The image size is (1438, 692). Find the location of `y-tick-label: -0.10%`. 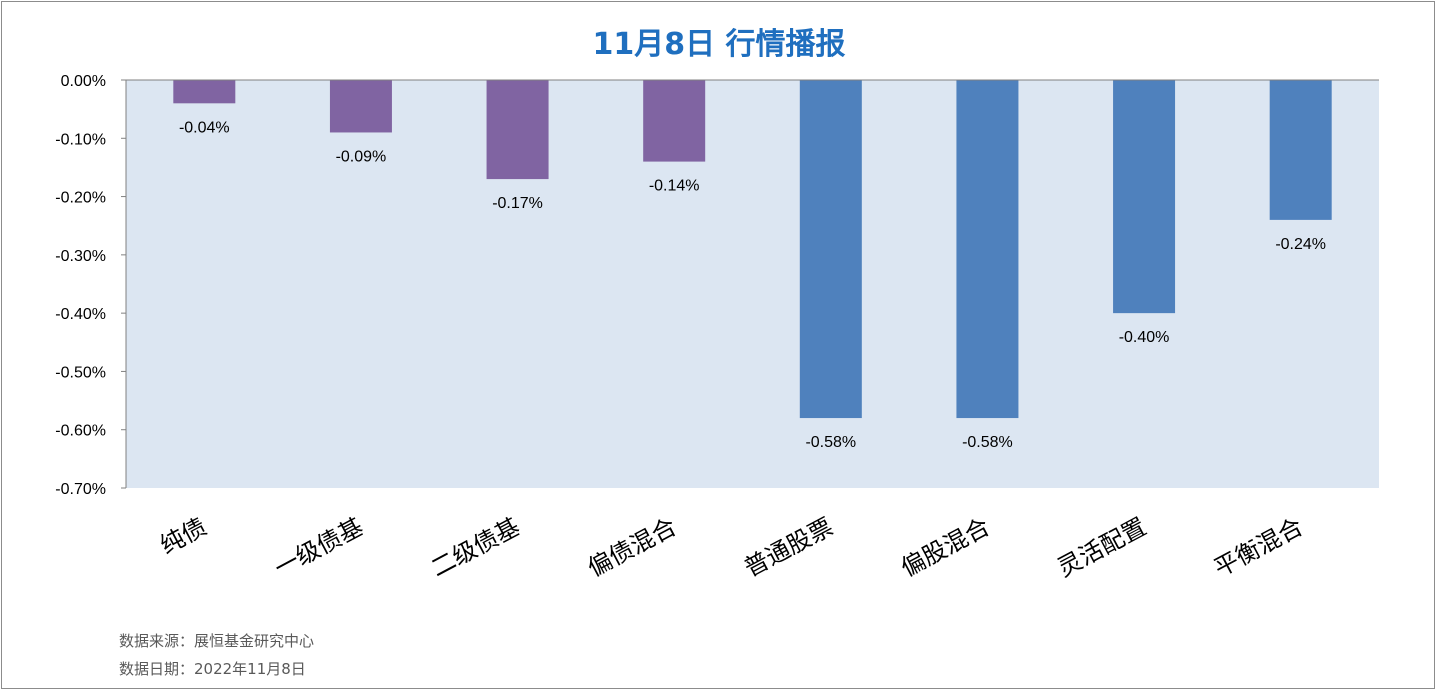

y-tick-label: -0.10% is located at coordinates (80, 139).